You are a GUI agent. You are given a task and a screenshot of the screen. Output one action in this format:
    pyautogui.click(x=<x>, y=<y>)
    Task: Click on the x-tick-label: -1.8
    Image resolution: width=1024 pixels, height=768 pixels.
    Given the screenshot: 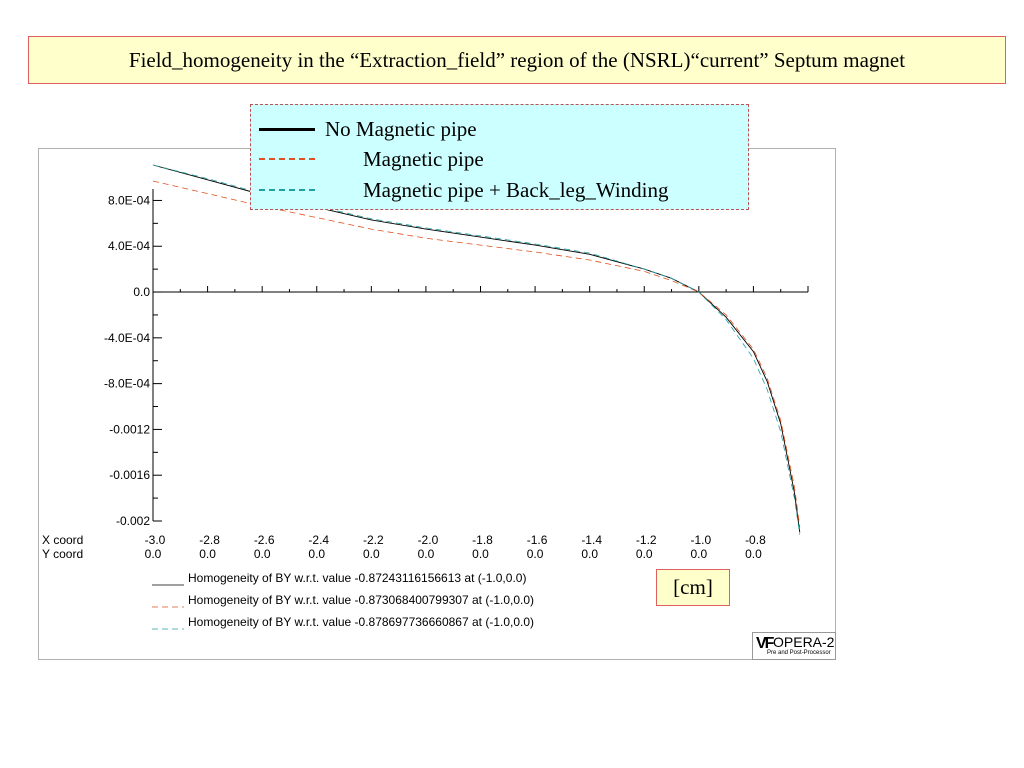 What is the action you would take?
    pyautogui.click(x=482, y=540)
    